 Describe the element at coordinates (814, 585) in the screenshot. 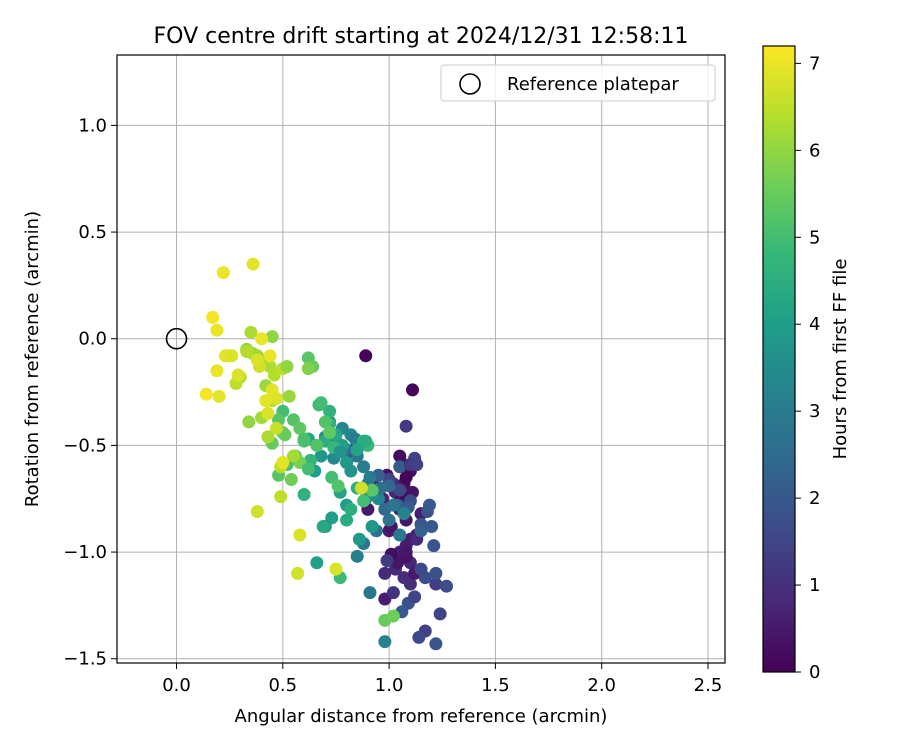

I see `colorbar-tick-label: 1` at that location.